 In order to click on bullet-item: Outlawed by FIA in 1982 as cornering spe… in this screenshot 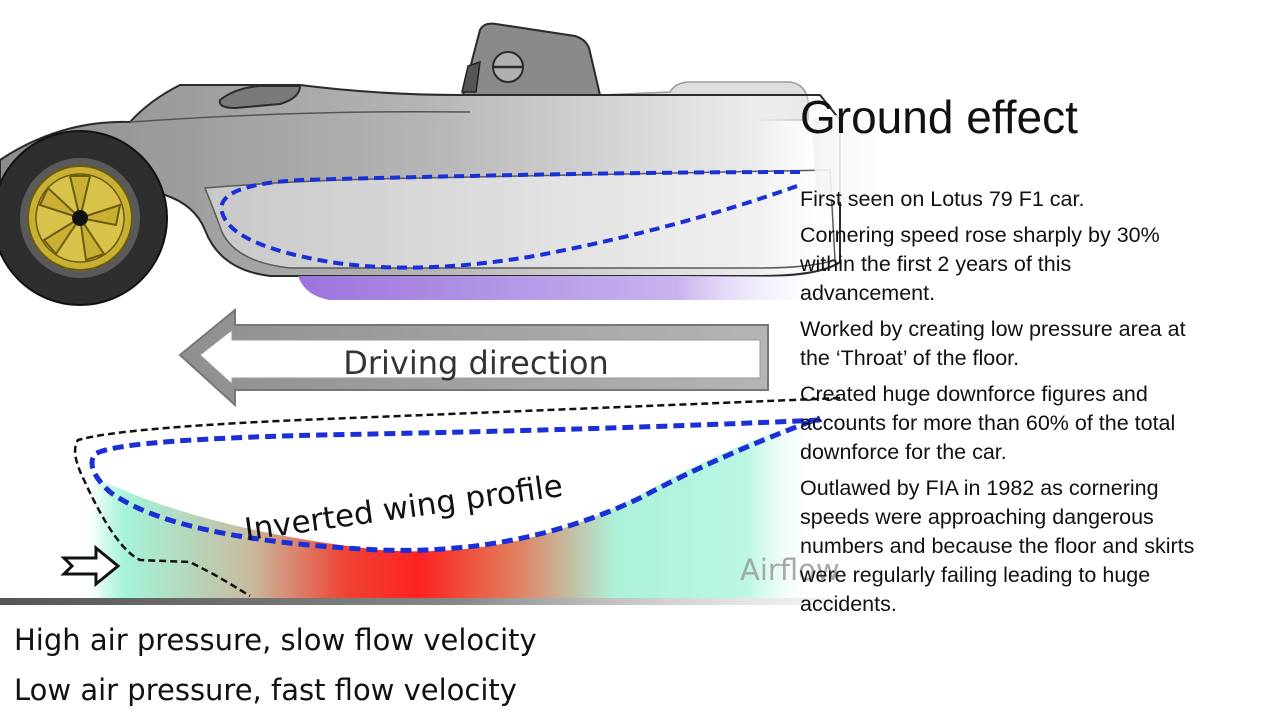, I will do `click(997, 546)`.